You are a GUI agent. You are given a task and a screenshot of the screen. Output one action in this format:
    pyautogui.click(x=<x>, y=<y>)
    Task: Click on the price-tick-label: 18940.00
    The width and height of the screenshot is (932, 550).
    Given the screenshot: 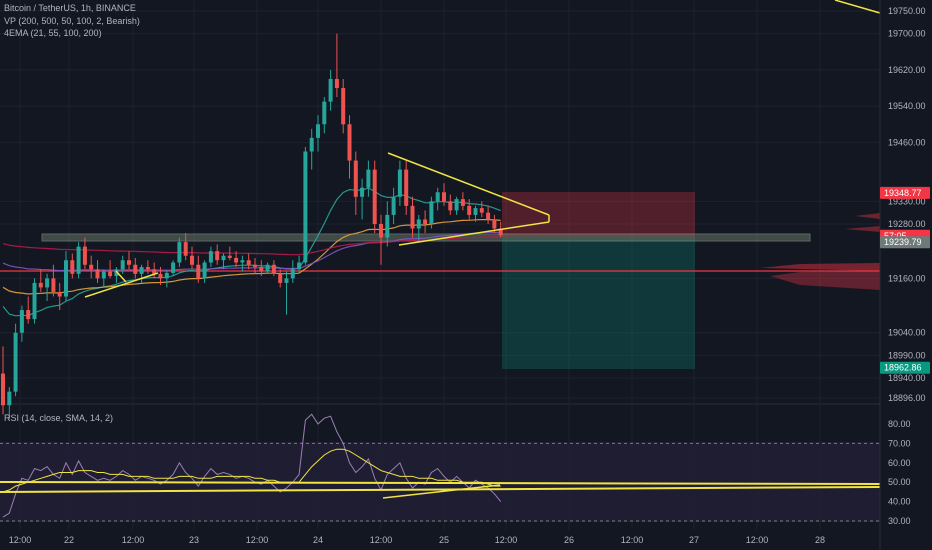 What is the action you would take?
    pyautogui.click(x=907, y=378)
    